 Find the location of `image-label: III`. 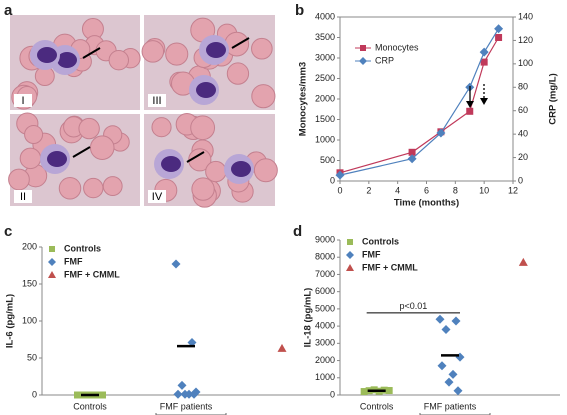

image-label: III is located at coordinates (156, 101).